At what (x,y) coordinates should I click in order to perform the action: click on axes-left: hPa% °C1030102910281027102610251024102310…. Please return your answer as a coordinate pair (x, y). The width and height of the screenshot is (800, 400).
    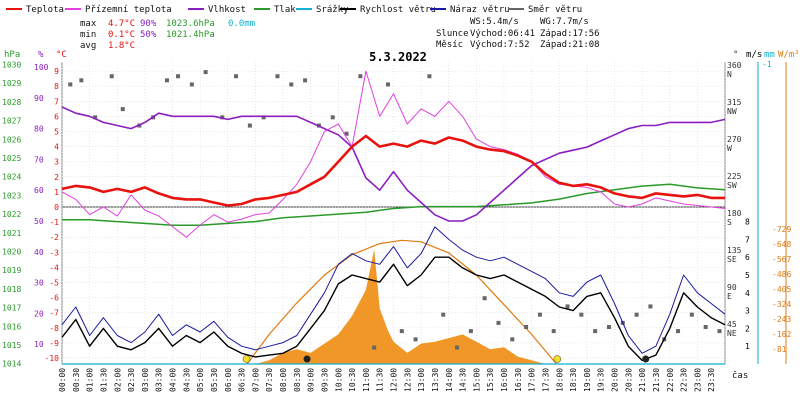
    Looking at the image, I should click on (34, 209).